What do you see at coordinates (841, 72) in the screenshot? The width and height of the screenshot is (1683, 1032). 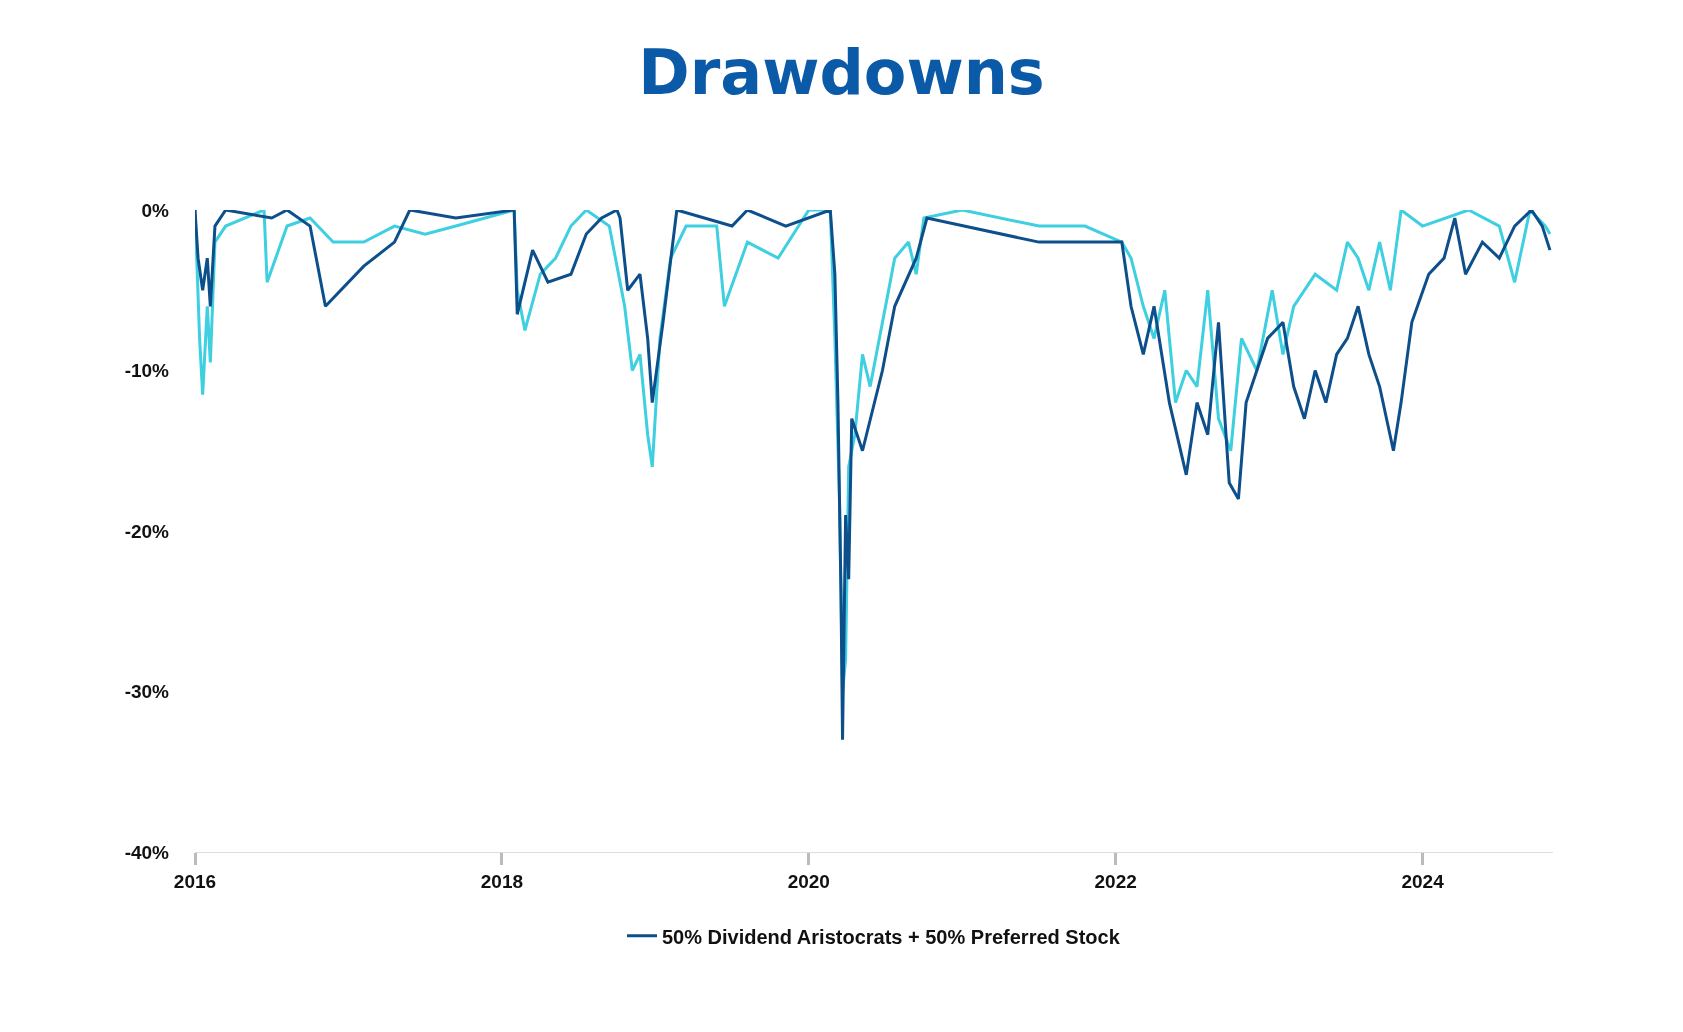 I see `chart-title: Drawdowns` at bounding box center [841, 72].